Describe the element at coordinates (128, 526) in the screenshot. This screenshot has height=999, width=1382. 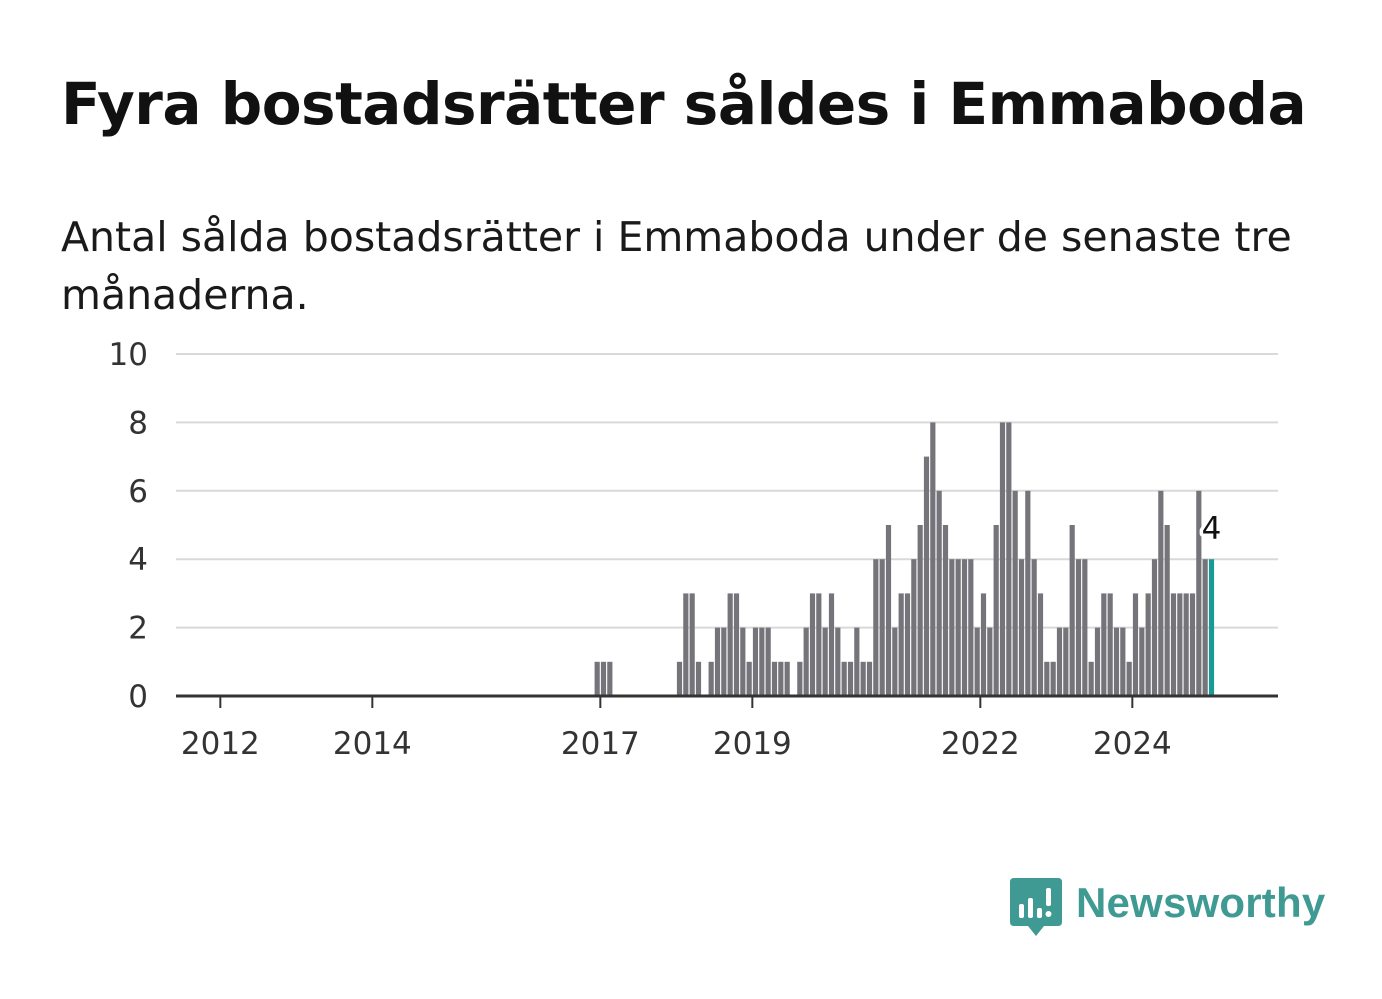
I see `y-axis-ticks: 0 2 4 6 8 10` at that location.